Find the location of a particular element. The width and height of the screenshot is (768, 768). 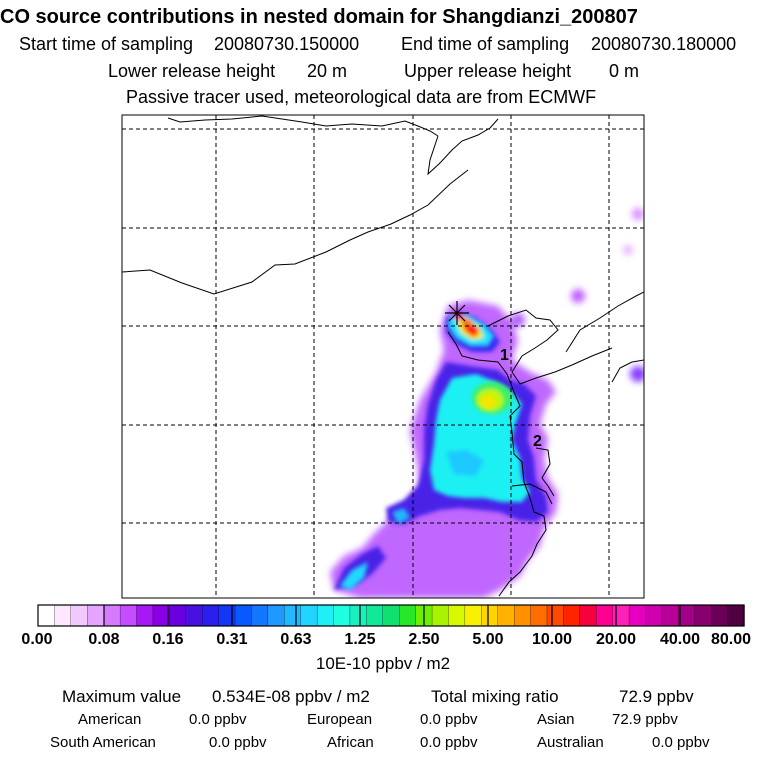

total-mixing-label: Total mixing ratio is located at coordinates (495, 696).